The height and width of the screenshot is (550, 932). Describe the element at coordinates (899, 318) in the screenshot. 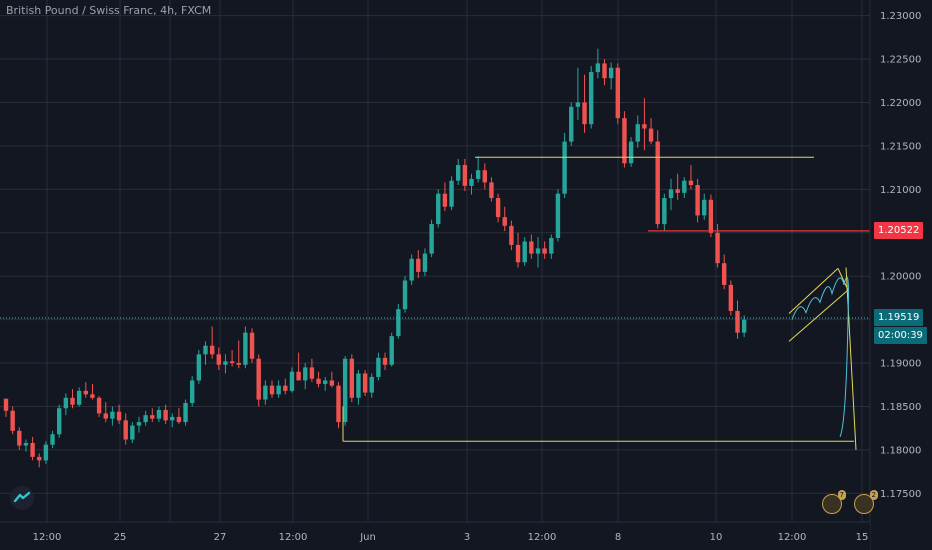

I see `current-price-badge: 1.19519` at that location.